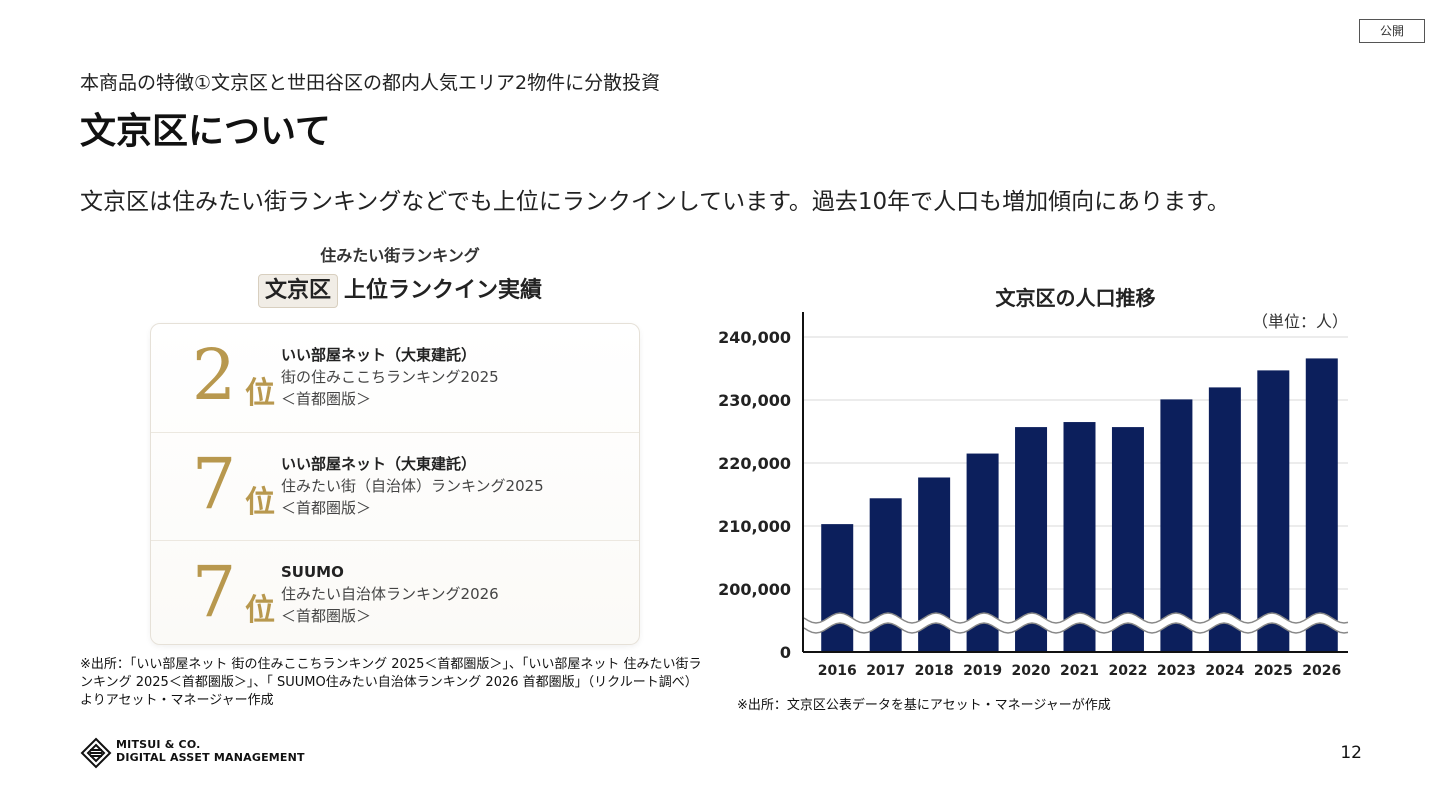 Image resolution: width=1440 pixels, height=810 pixels. What do you see at coordinates (1273, 671) in the screenshot?
I see `x-tick-label: 2025` at bounding box center [1273, 671].